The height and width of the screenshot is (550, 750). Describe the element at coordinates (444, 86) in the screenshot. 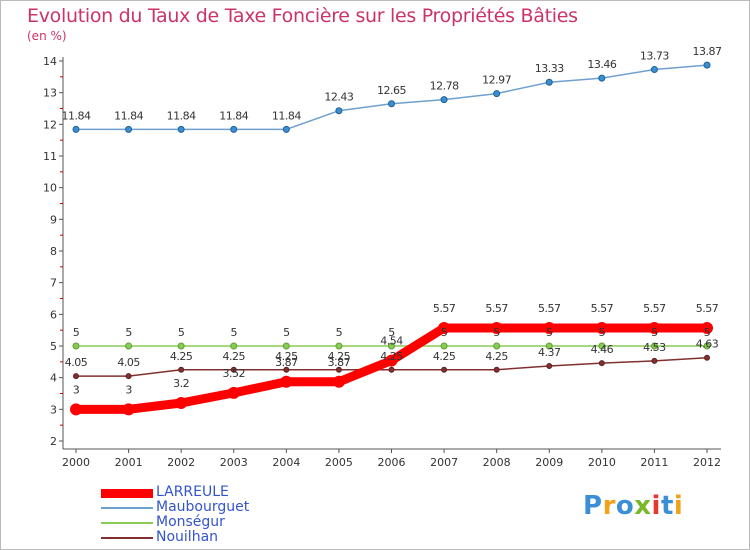

I see `data-label-maubourguet: 12.78` at that location.